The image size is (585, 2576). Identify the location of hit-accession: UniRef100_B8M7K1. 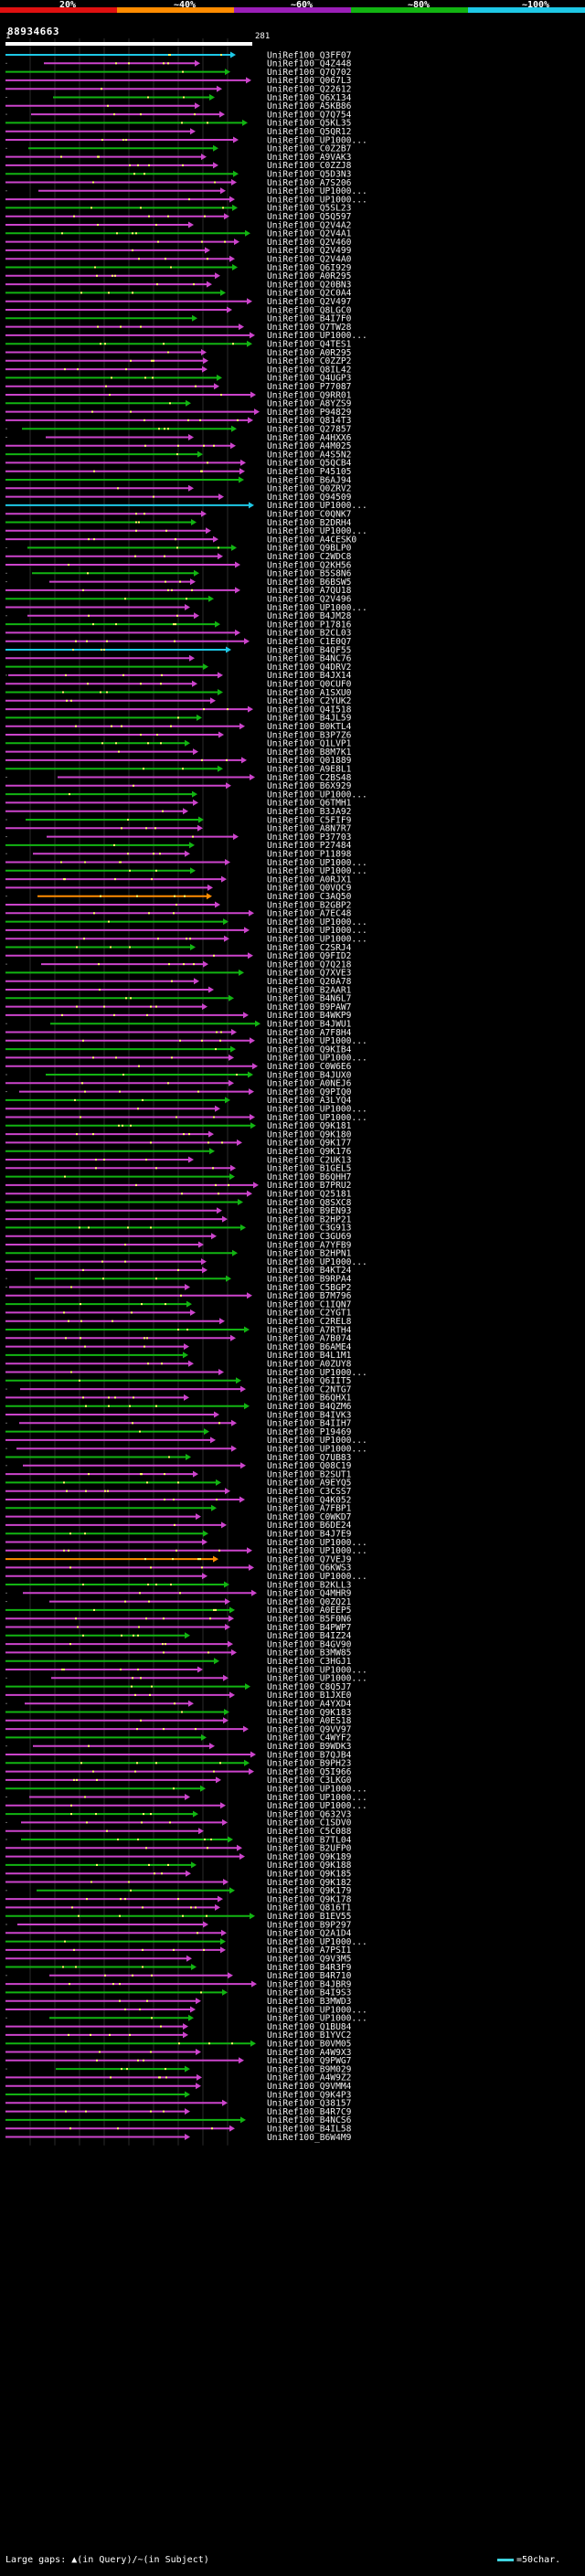
(310, 752).